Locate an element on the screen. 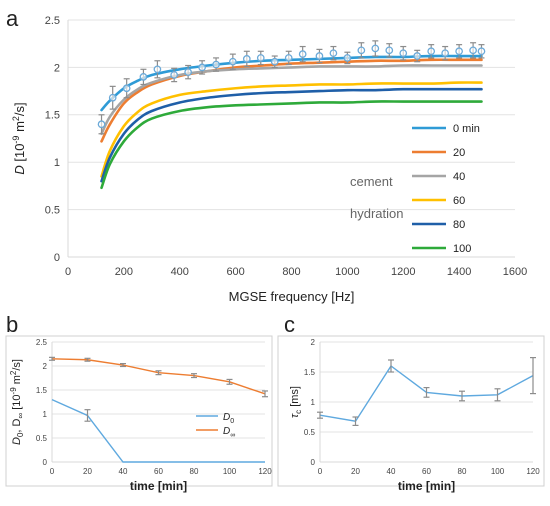 This screenshot has height=506, width=550. x-tick-label: 1400 is located at coordinates (459, 272).